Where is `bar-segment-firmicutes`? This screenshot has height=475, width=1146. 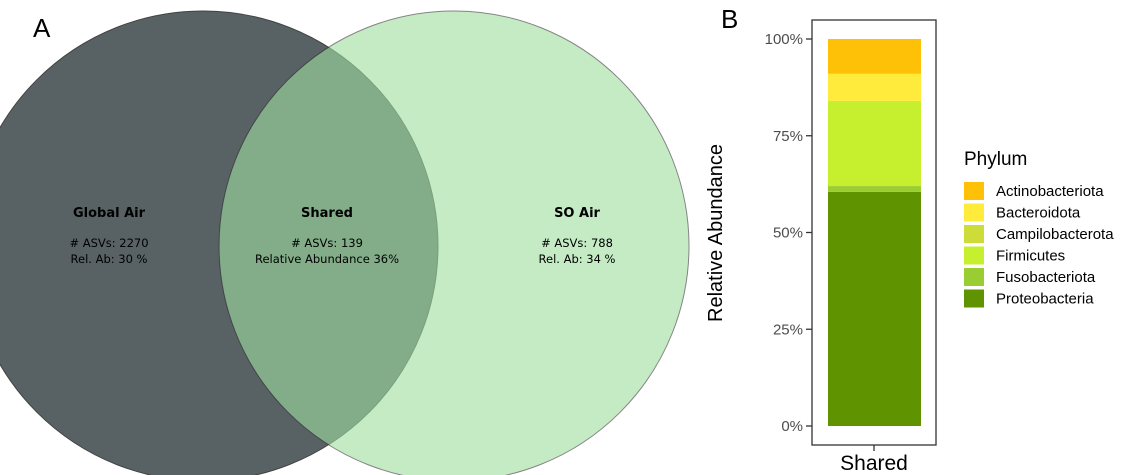 bar-segment-firmicutes is located at coordinates (874, 144).